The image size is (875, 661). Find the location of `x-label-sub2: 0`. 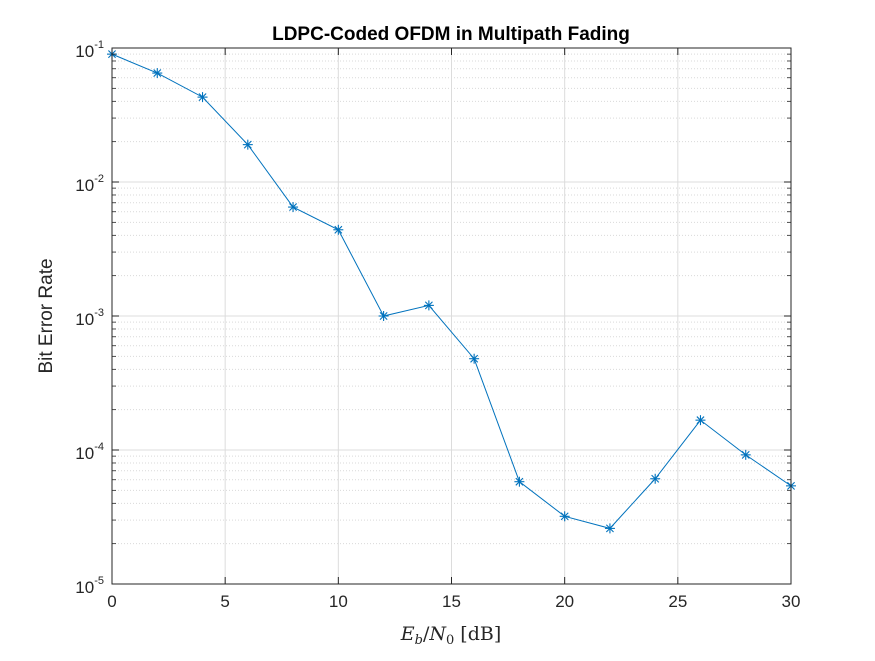

x-label-sub2: 0 is located at coordinates (450, 640).